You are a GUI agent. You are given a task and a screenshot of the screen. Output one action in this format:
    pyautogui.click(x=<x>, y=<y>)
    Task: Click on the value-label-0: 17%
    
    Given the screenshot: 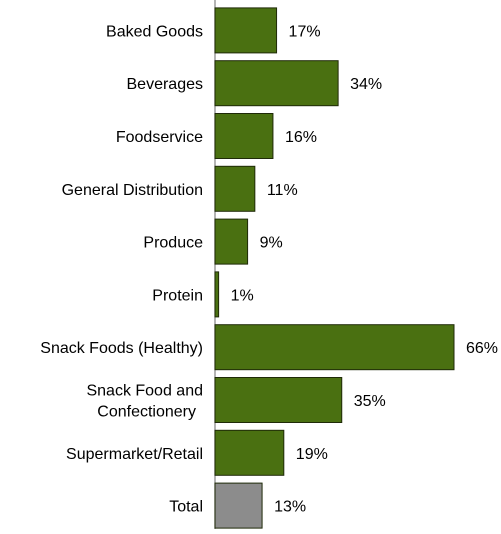 What is the action you would take?
    pyautogui.click(x=305, y=31)
    